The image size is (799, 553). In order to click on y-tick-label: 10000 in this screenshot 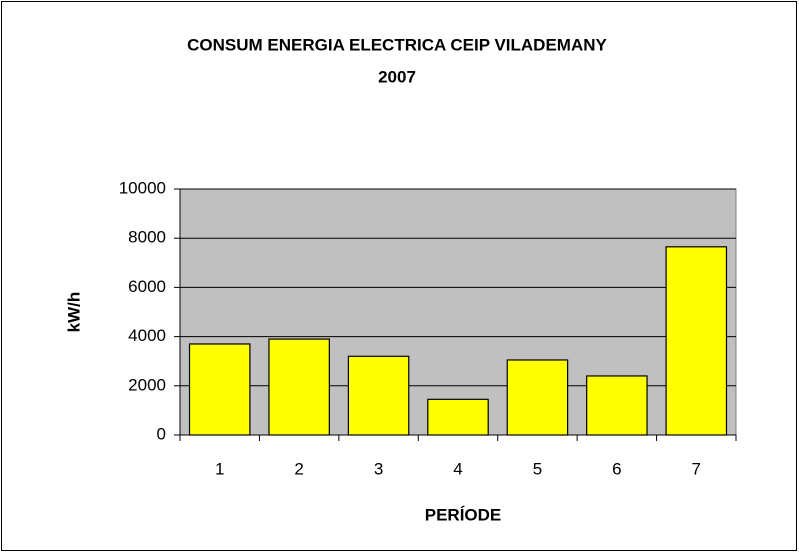, I will do `click(142, 187)`.